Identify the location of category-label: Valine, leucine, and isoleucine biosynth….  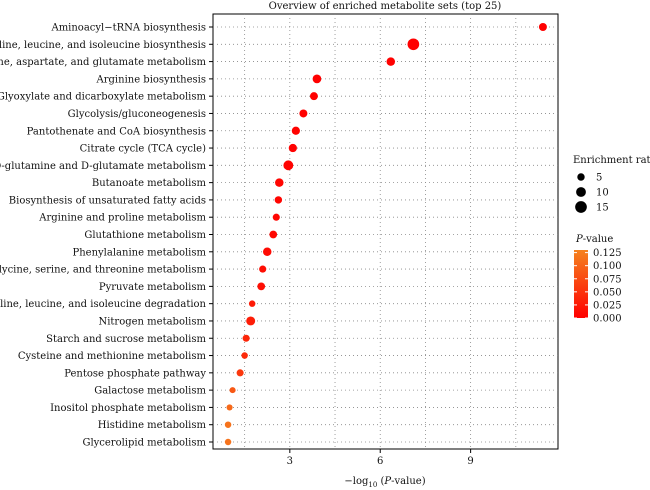
(103, 45).